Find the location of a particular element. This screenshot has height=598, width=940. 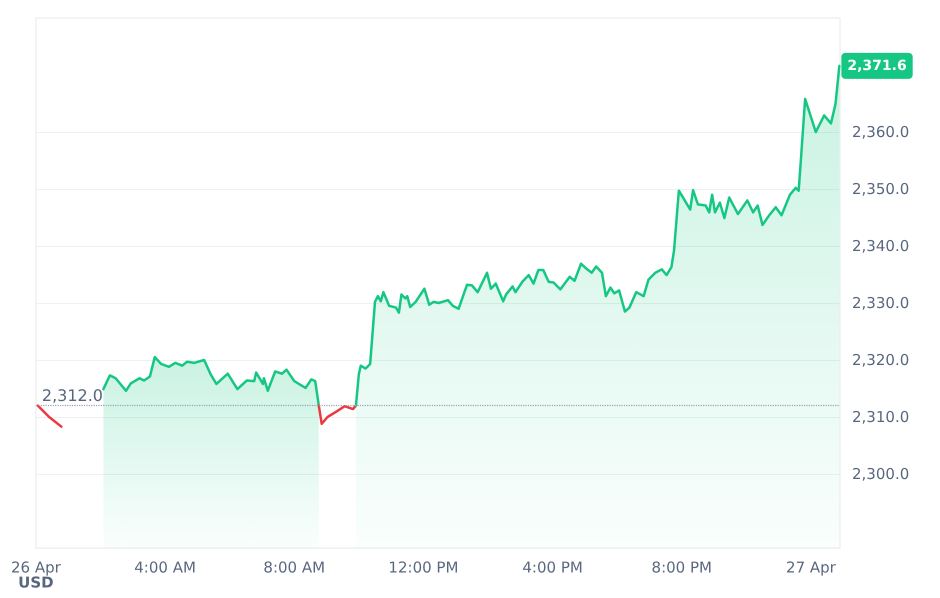

x-tick-label: 27 Apr is located at coordinates (811, 567).